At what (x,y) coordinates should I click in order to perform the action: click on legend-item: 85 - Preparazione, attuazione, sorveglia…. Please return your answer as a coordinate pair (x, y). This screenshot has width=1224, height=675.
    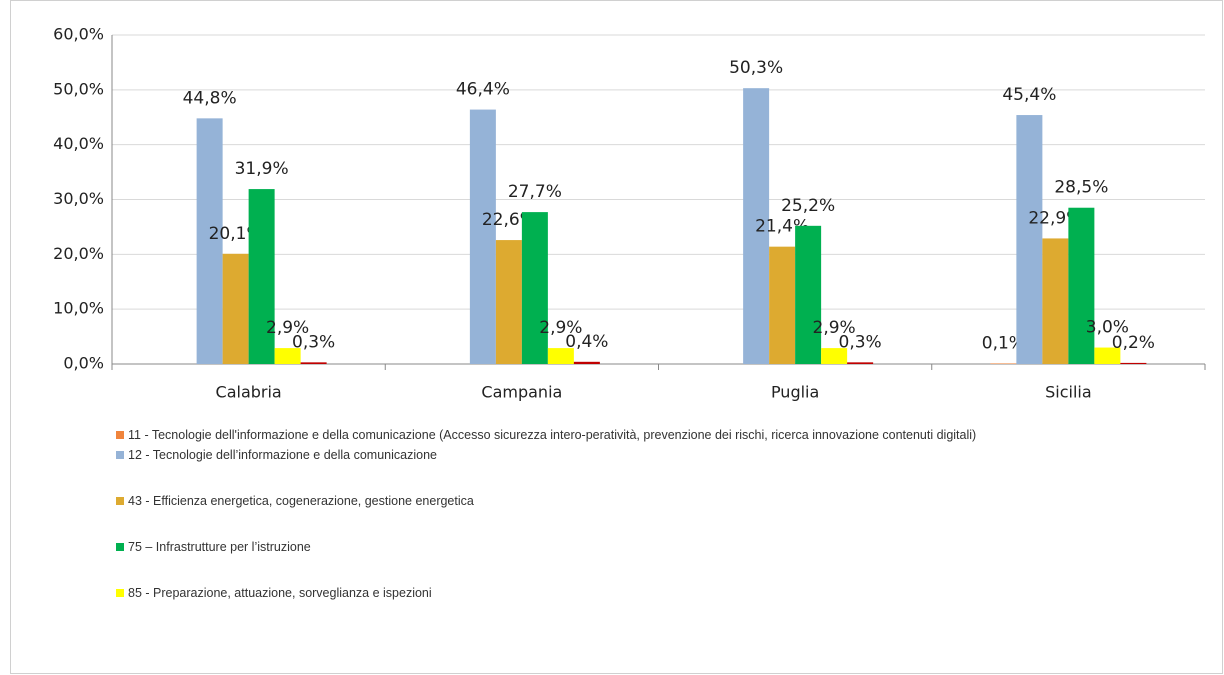
    Looking at the image, I should click on (616, 593).